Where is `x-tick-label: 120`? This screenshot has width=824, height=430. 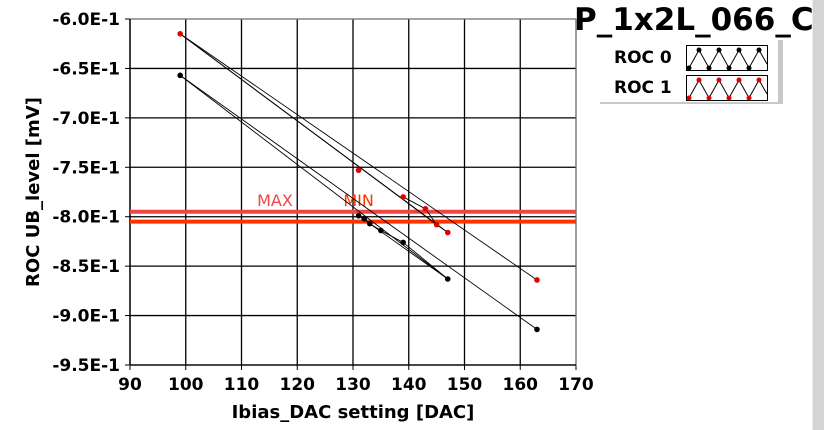 x-tick-label: 120 is located at coordinates (298, 385).